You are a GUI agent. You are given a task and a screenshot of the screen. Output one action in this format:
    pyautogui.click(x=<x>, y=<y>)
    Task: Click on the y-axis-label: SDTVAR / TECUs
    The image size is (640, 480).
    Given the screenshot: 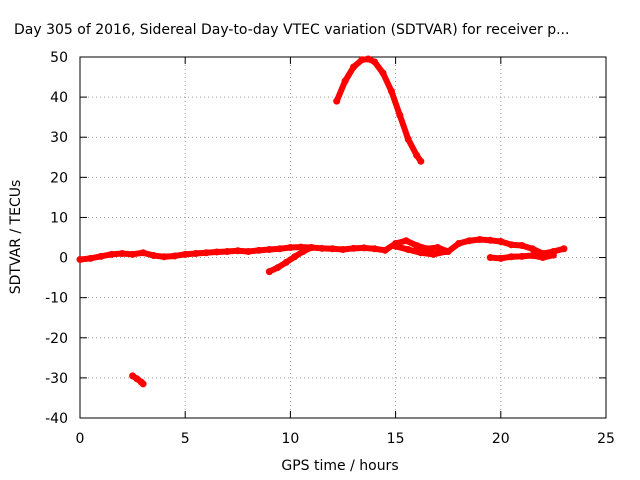 What is the action you would take?
    pyautogui.click(x=16, y=237)
    